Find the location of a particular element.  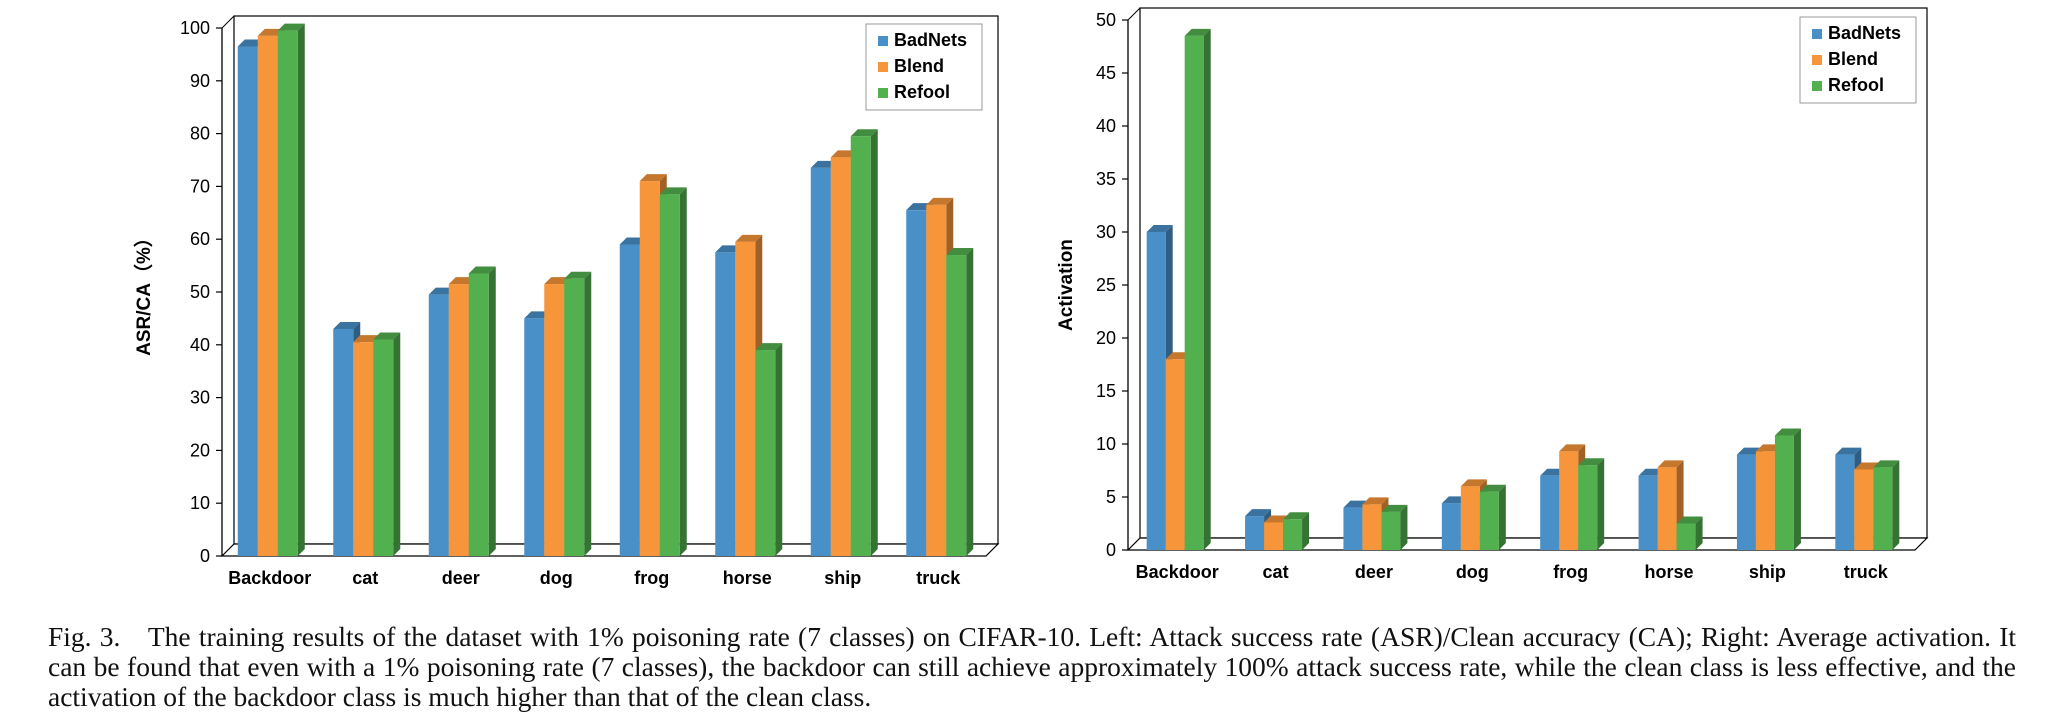

y-tick-label: 25 is located at coordinates (1106, 285).